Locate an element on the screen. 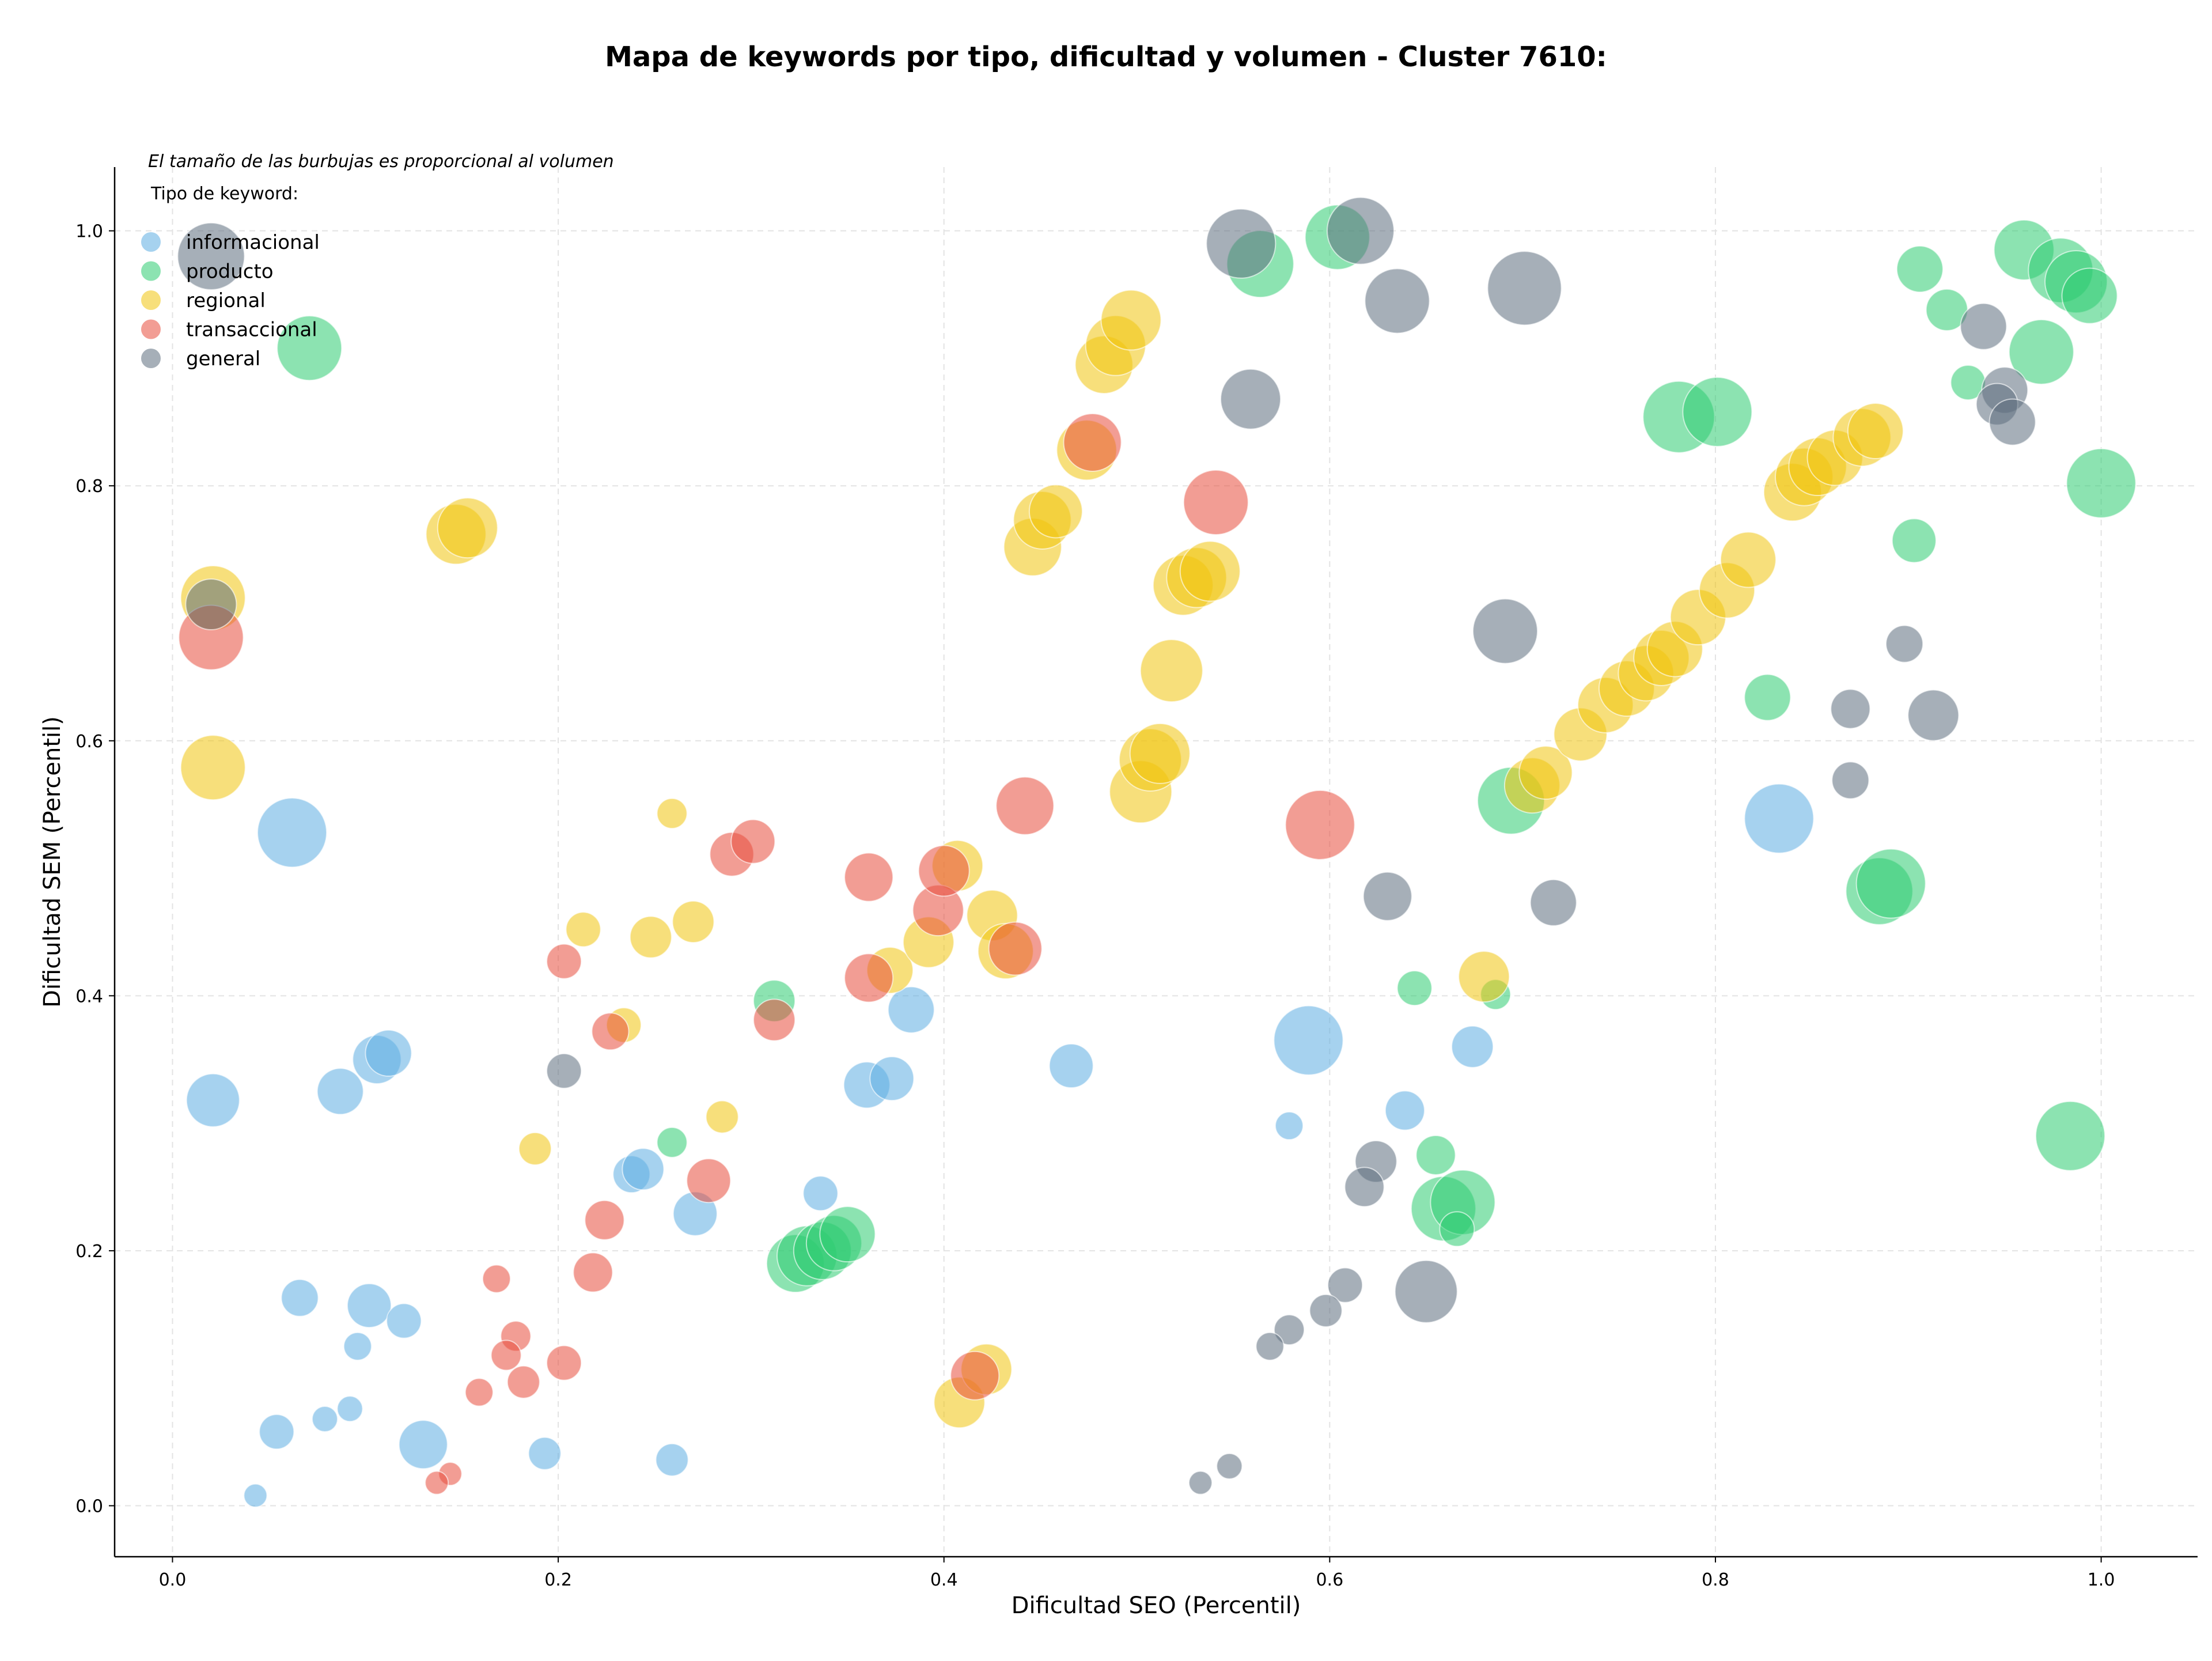 The width and height of the screenshot is (2212, 1661). x-tick-label: 0.6 is located at coordinates (1329, 1580).